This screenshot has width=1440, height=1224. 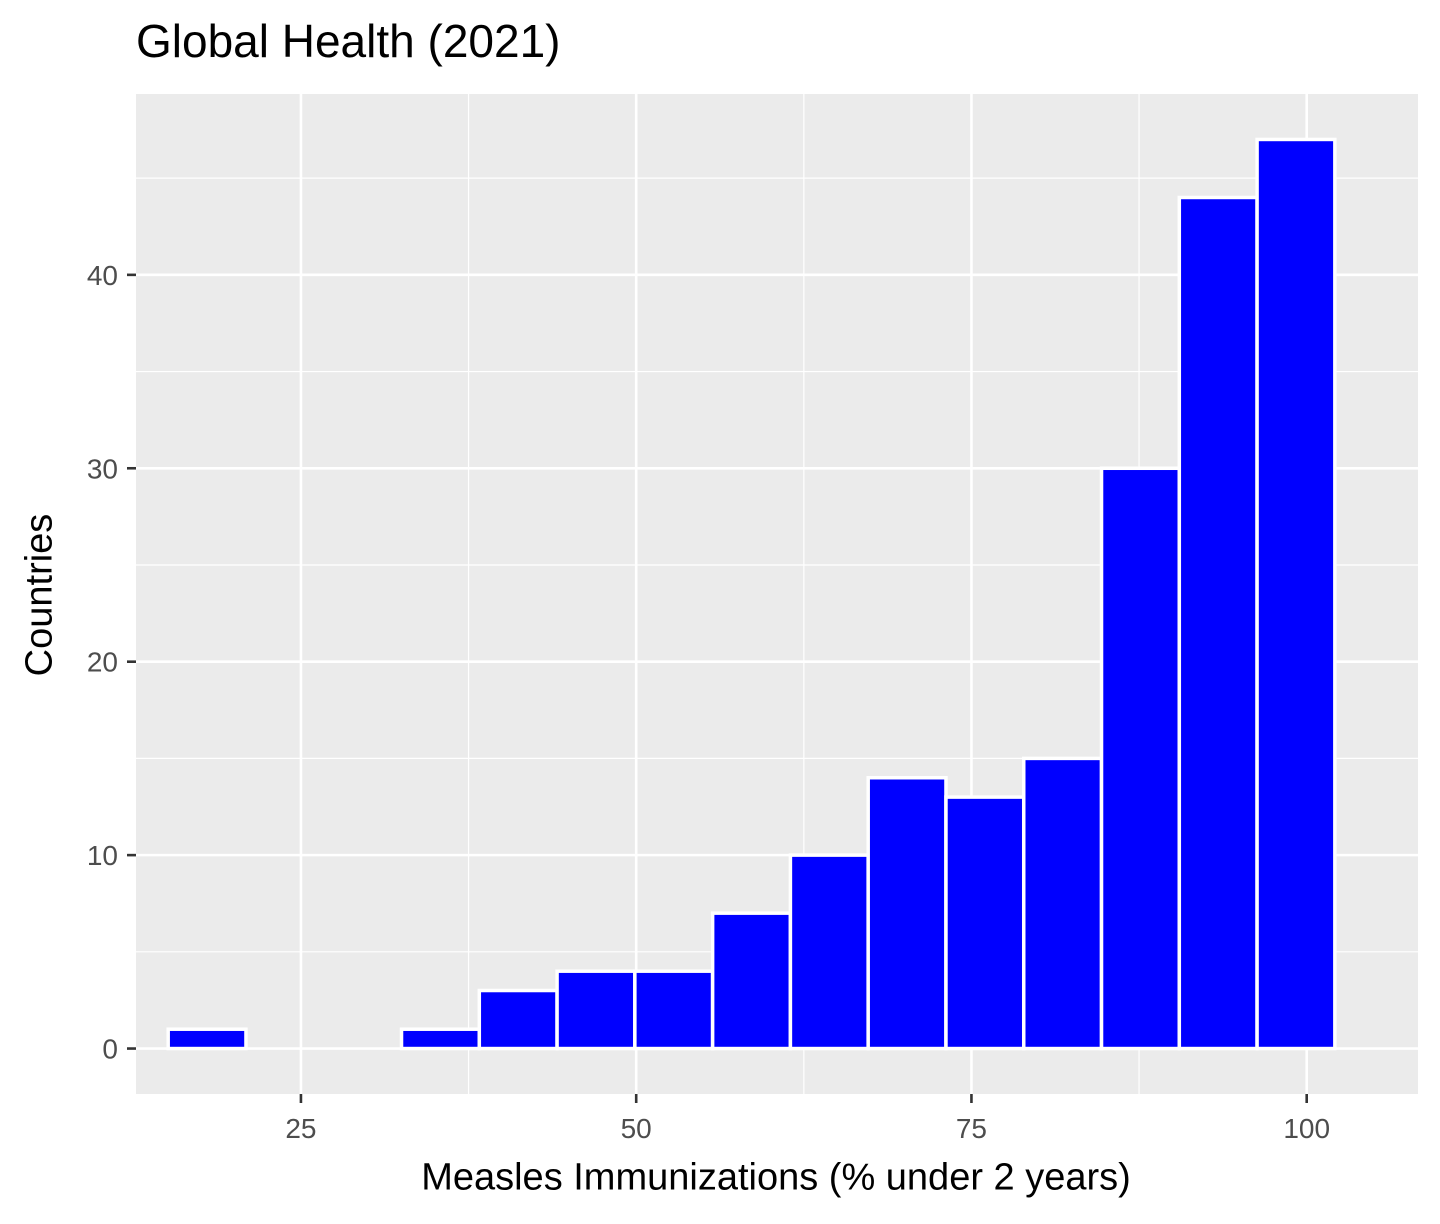 I want to click on x-tick-label: 75, so click(x=971, y=1128).